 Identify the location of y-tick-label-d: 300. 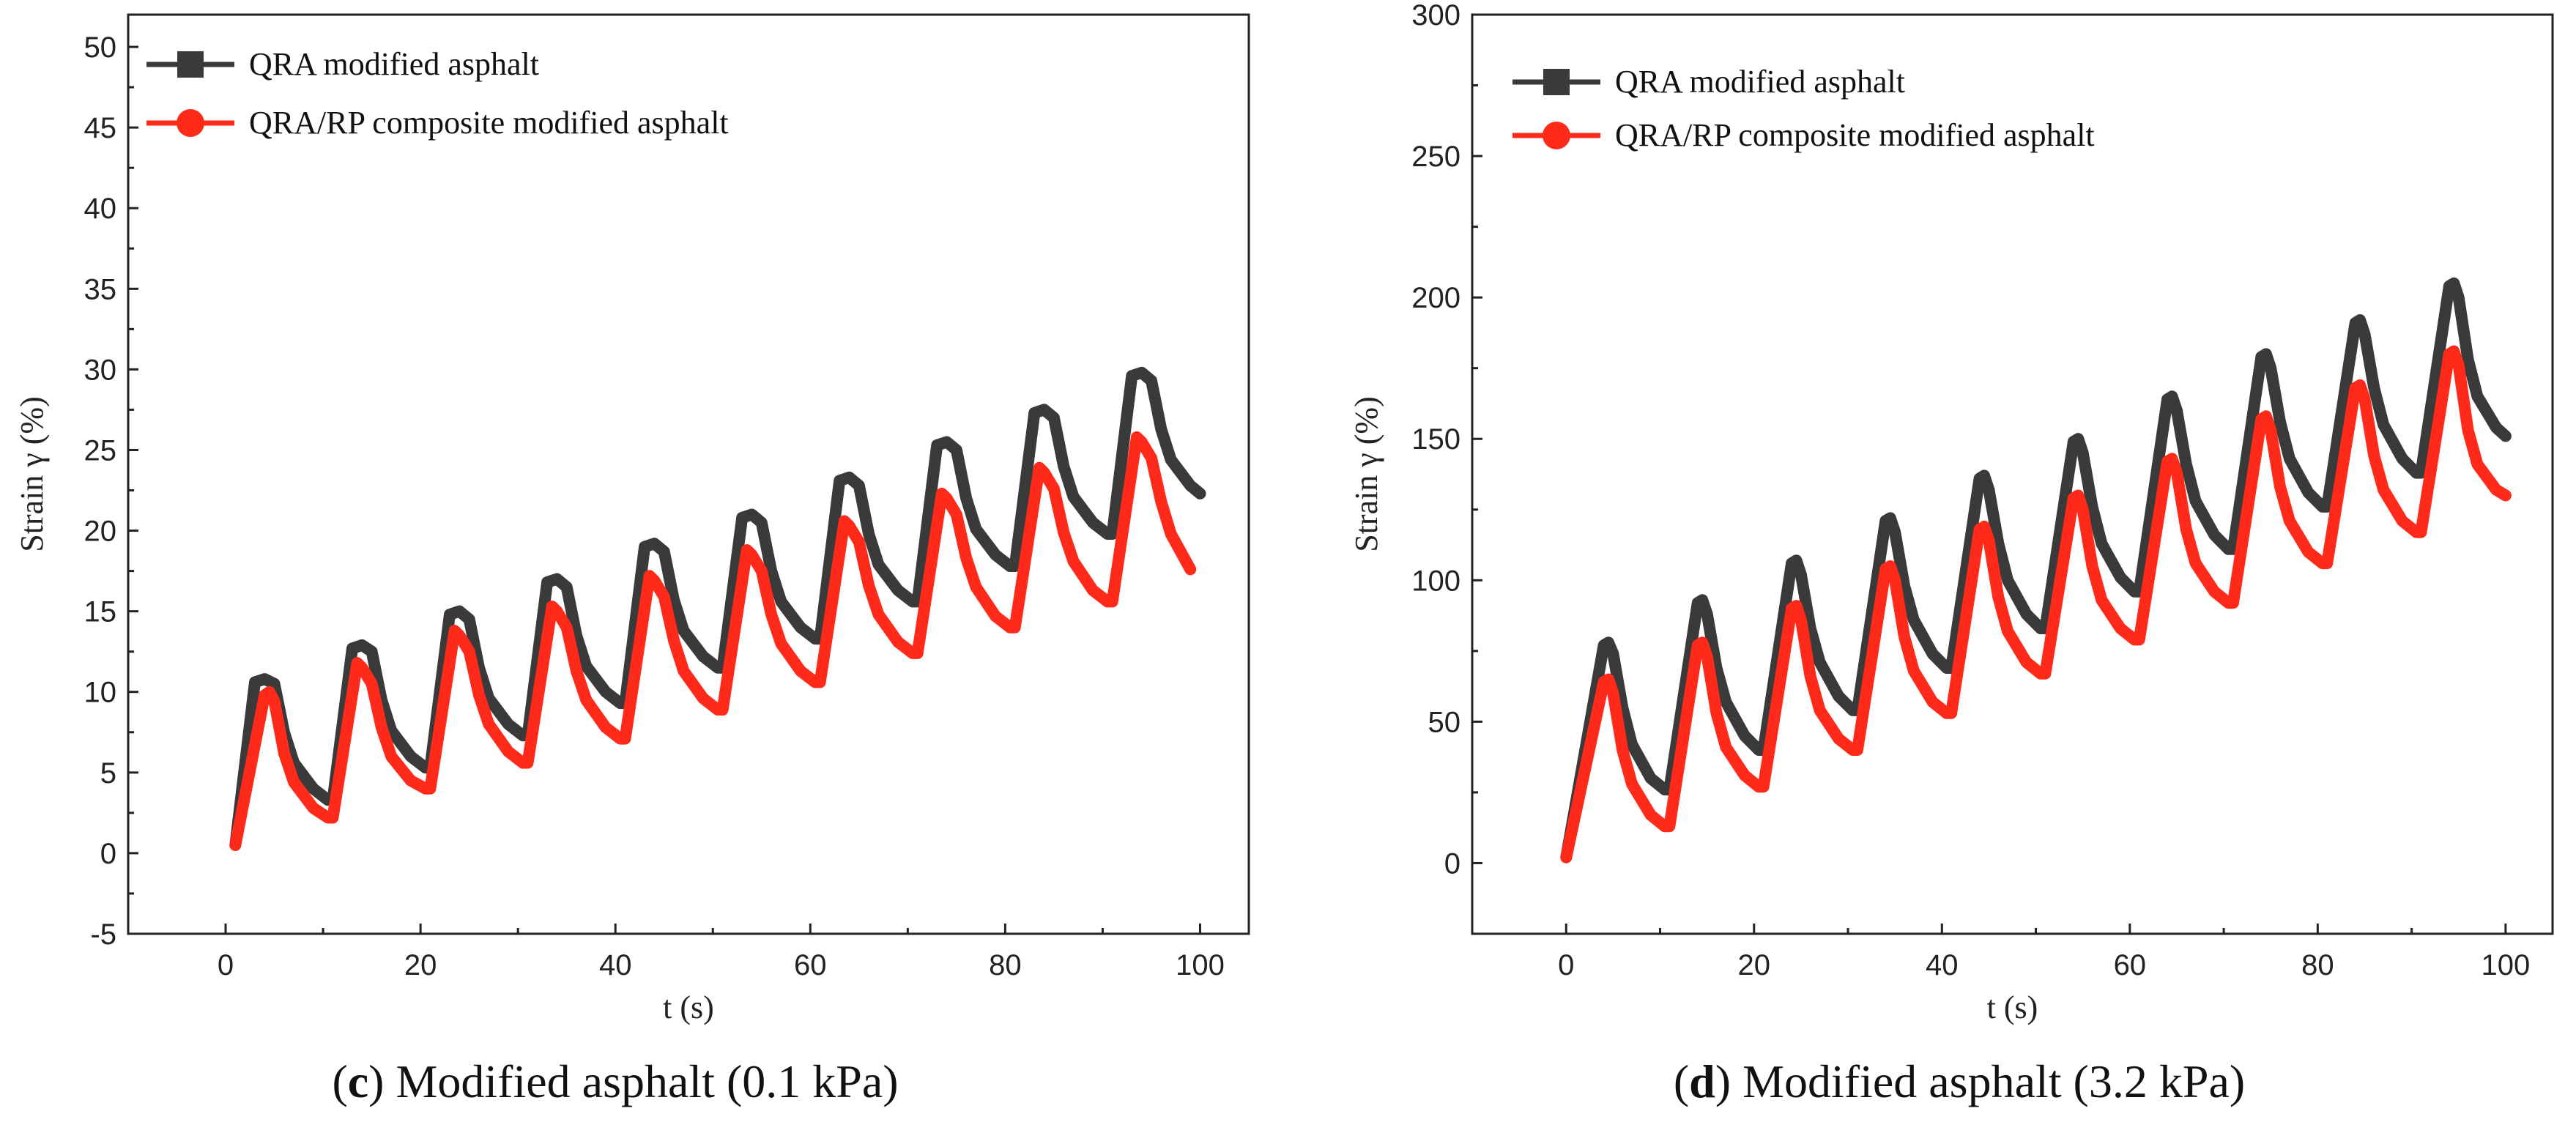
(1435, 15).